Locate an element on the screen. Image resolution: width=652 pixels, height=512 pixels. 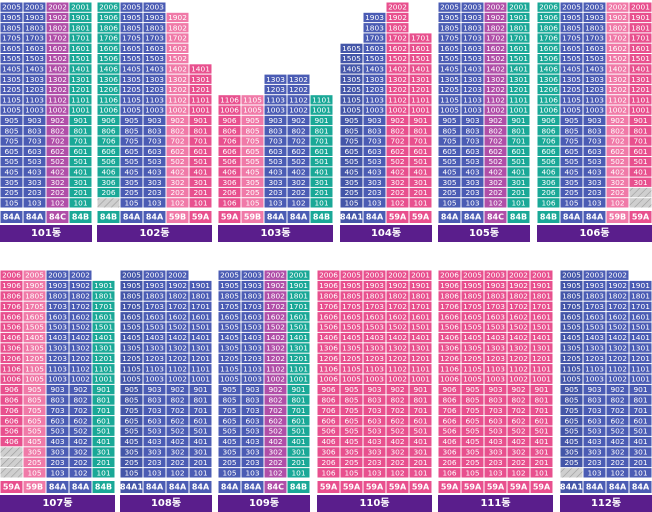
unit-number: 1802 is located at coordinates (617, 27).